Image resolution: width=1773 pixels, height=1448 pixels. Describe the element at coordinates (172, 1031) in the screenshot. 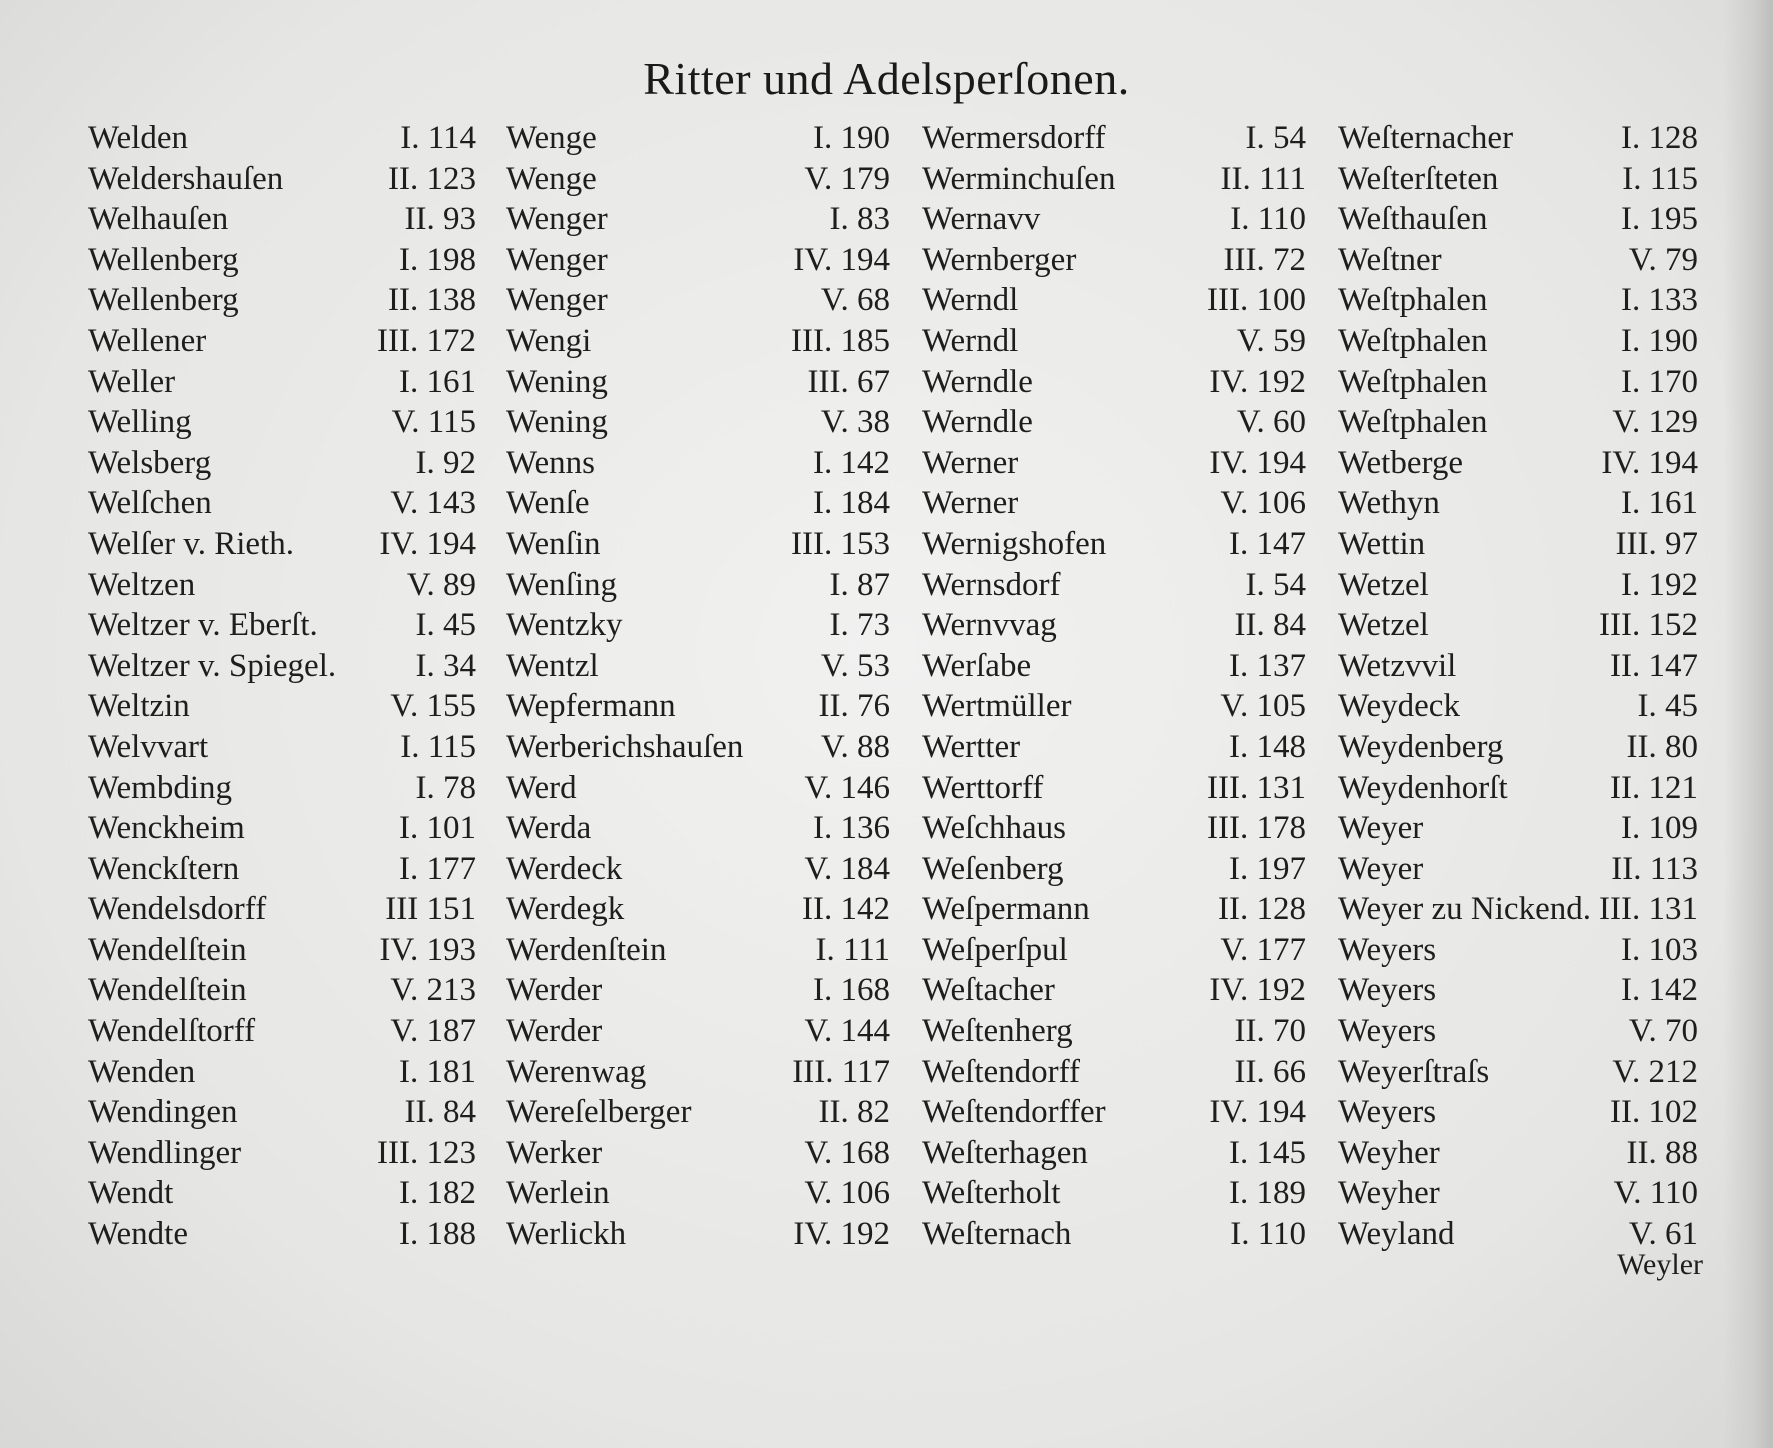

I see `entry-name: Wendelſtorff` at that location.